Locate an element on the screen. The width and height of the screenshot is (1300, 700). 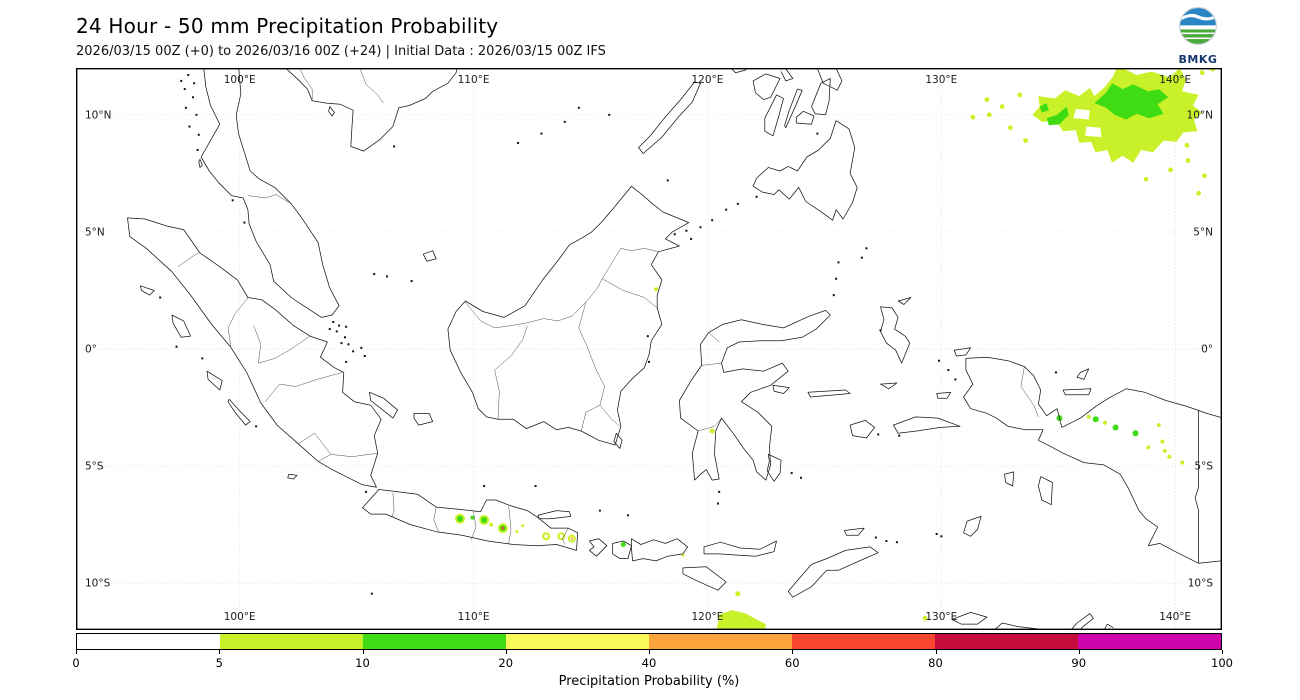
colorbar-tick-label: 0 is located at coordinates (76, 663).